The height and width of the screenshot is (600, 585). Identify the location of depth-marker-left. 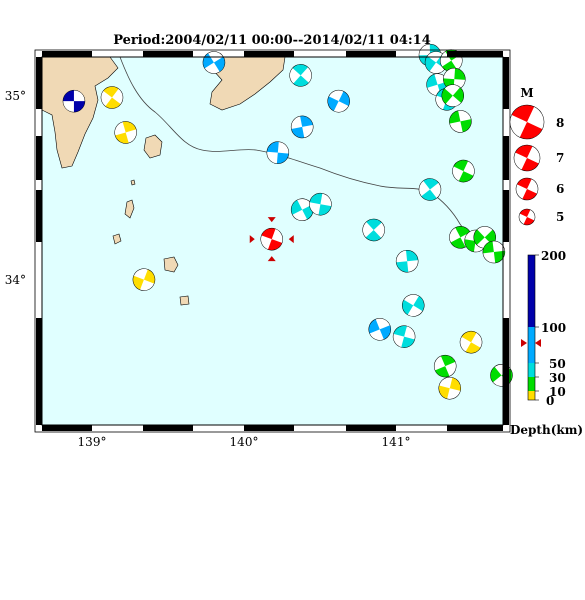
(524, 343).